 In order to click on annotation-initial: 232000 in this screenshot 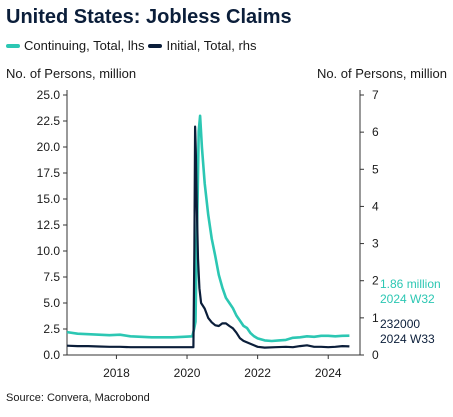, I will do `click(400, 324)`.